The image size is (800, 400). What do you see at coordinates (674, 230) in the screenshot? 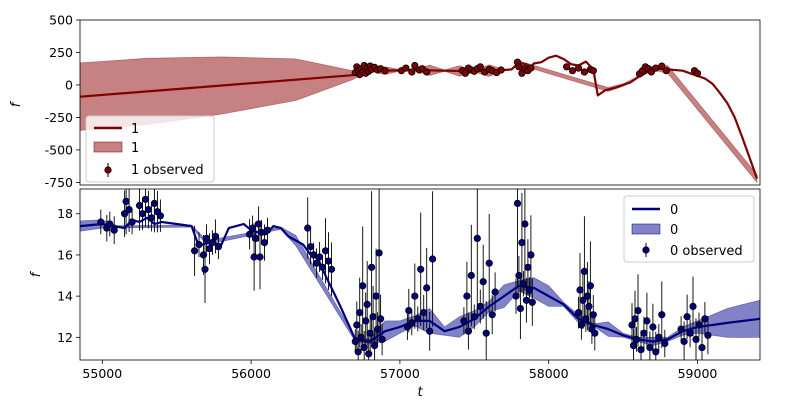
I see `bottom-legend-label-band: 0` at bounding box center [674, 230].